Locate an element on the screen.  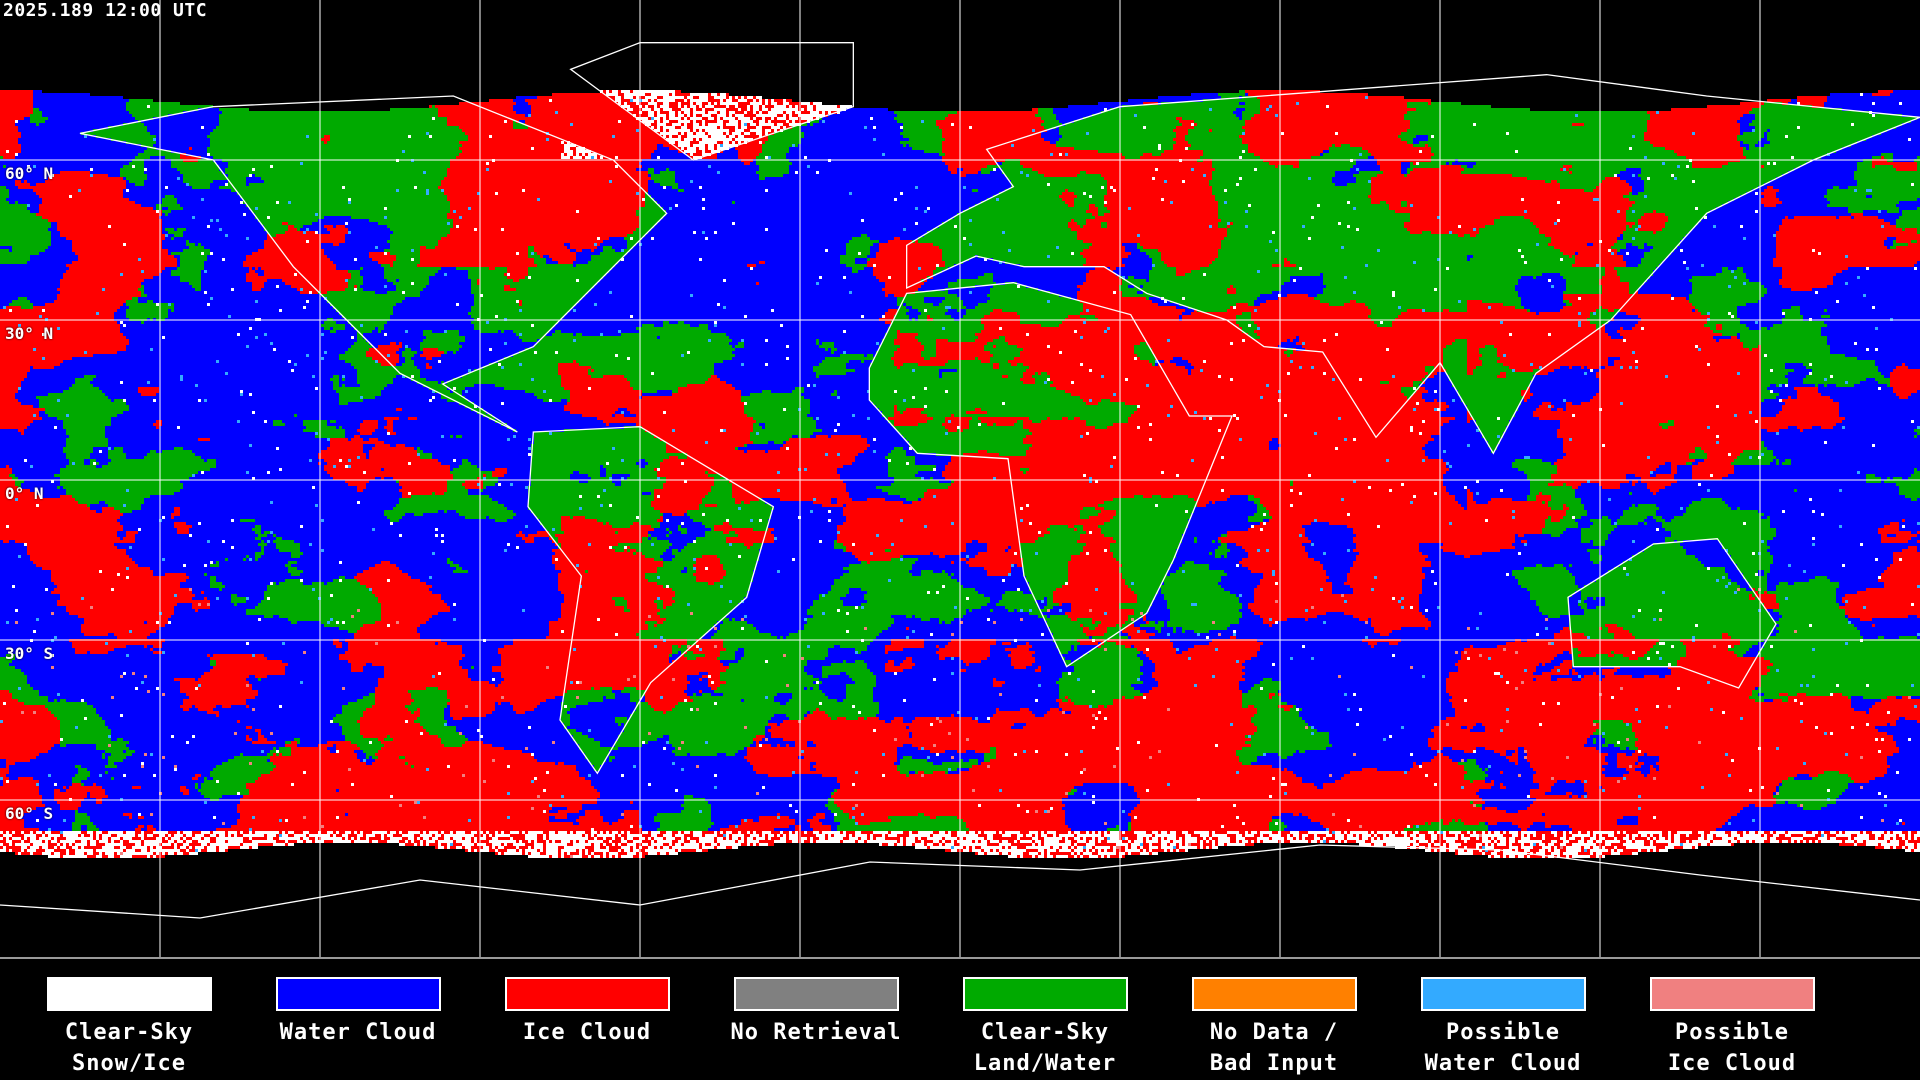
lat-label-30s: 30° S is located at coordinates (29, 653).